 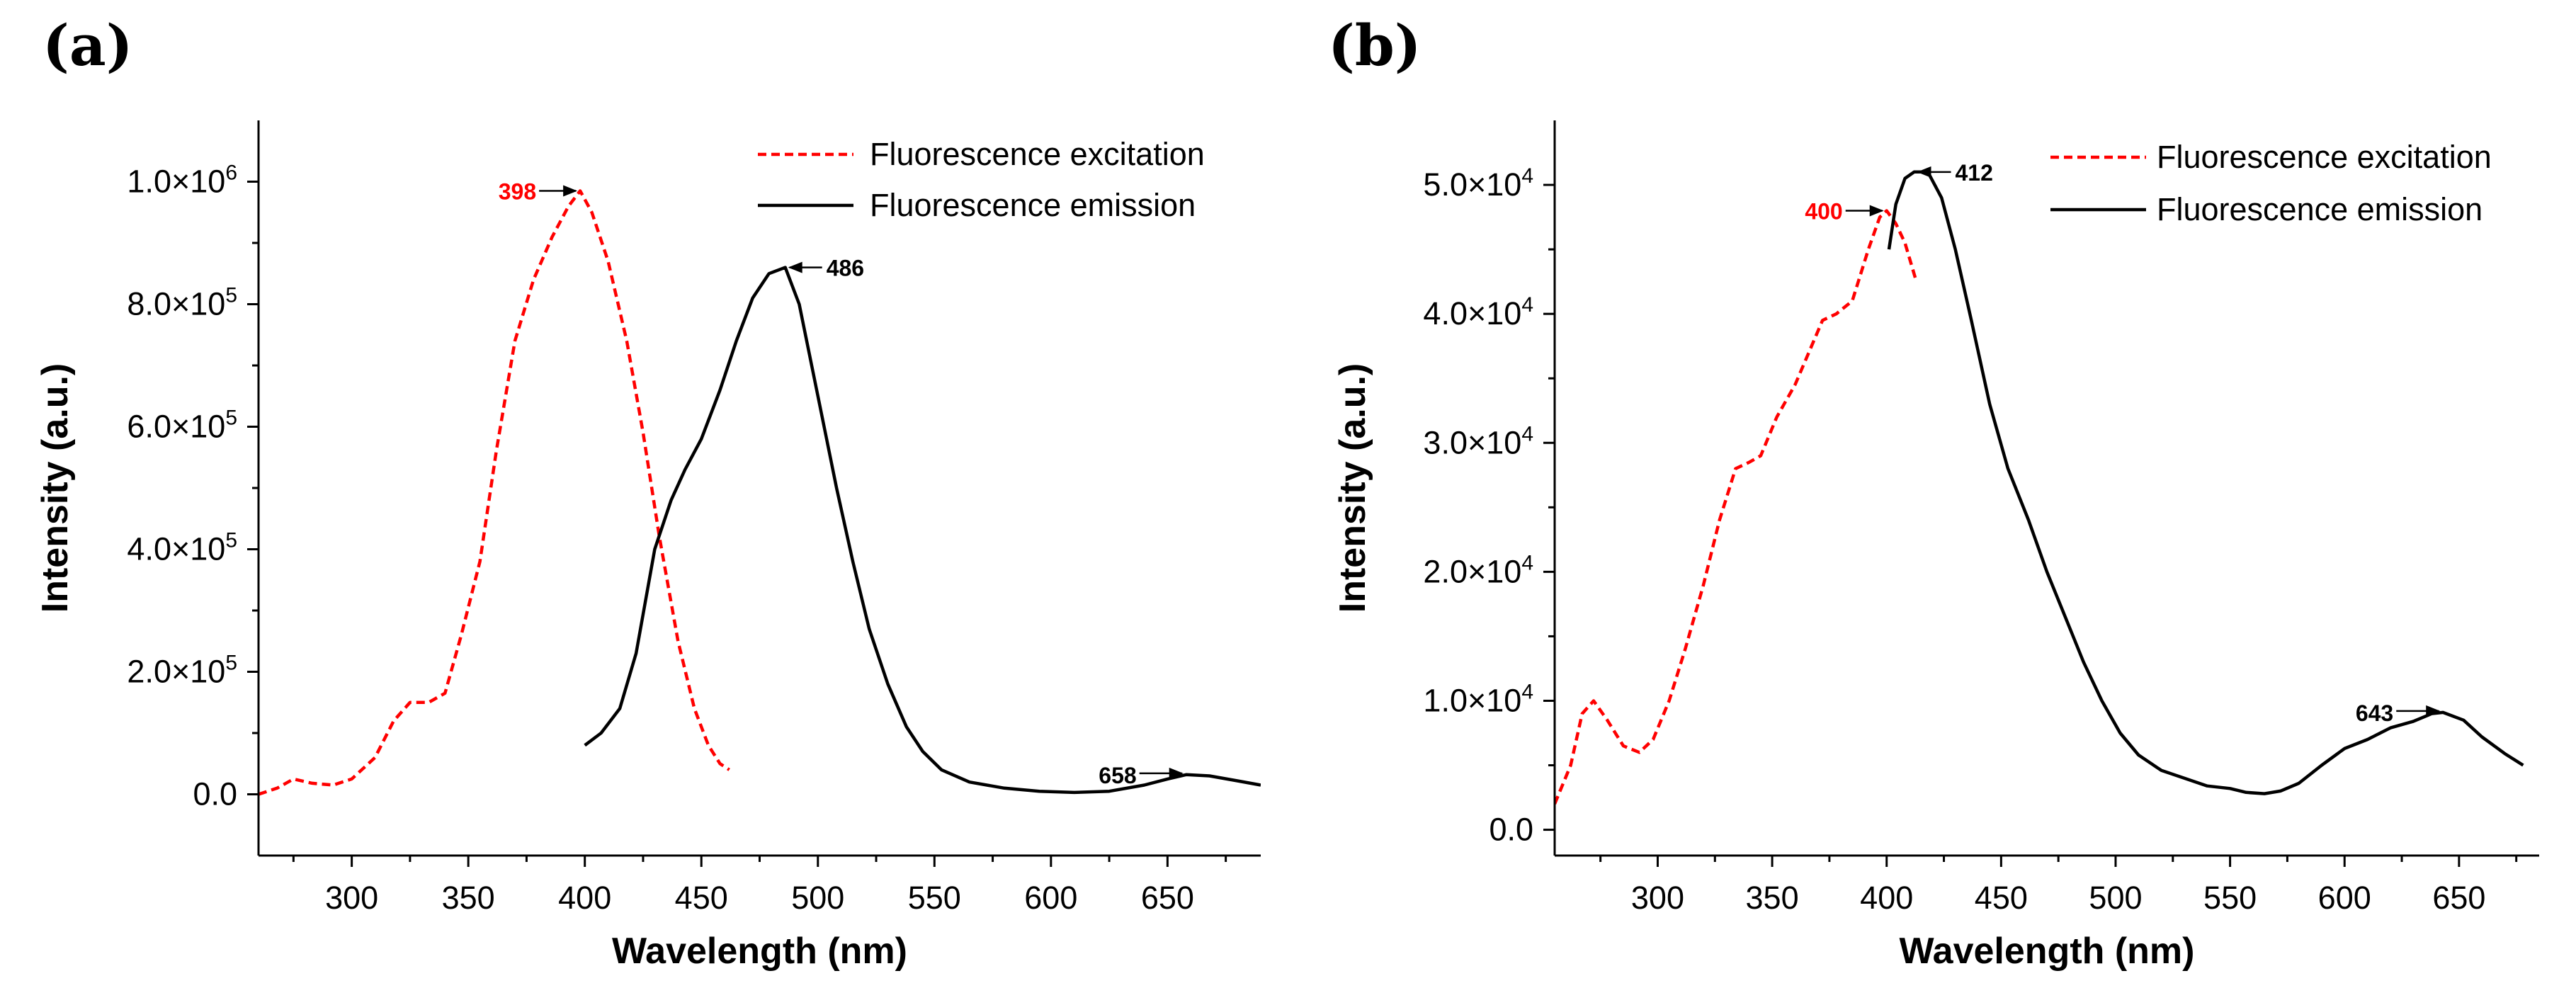 What do you see at coordinates (1478, 570) in the screenshot?
I see `y-tick-label: 2.0×10⁴` at bounding box center [1478, 570].